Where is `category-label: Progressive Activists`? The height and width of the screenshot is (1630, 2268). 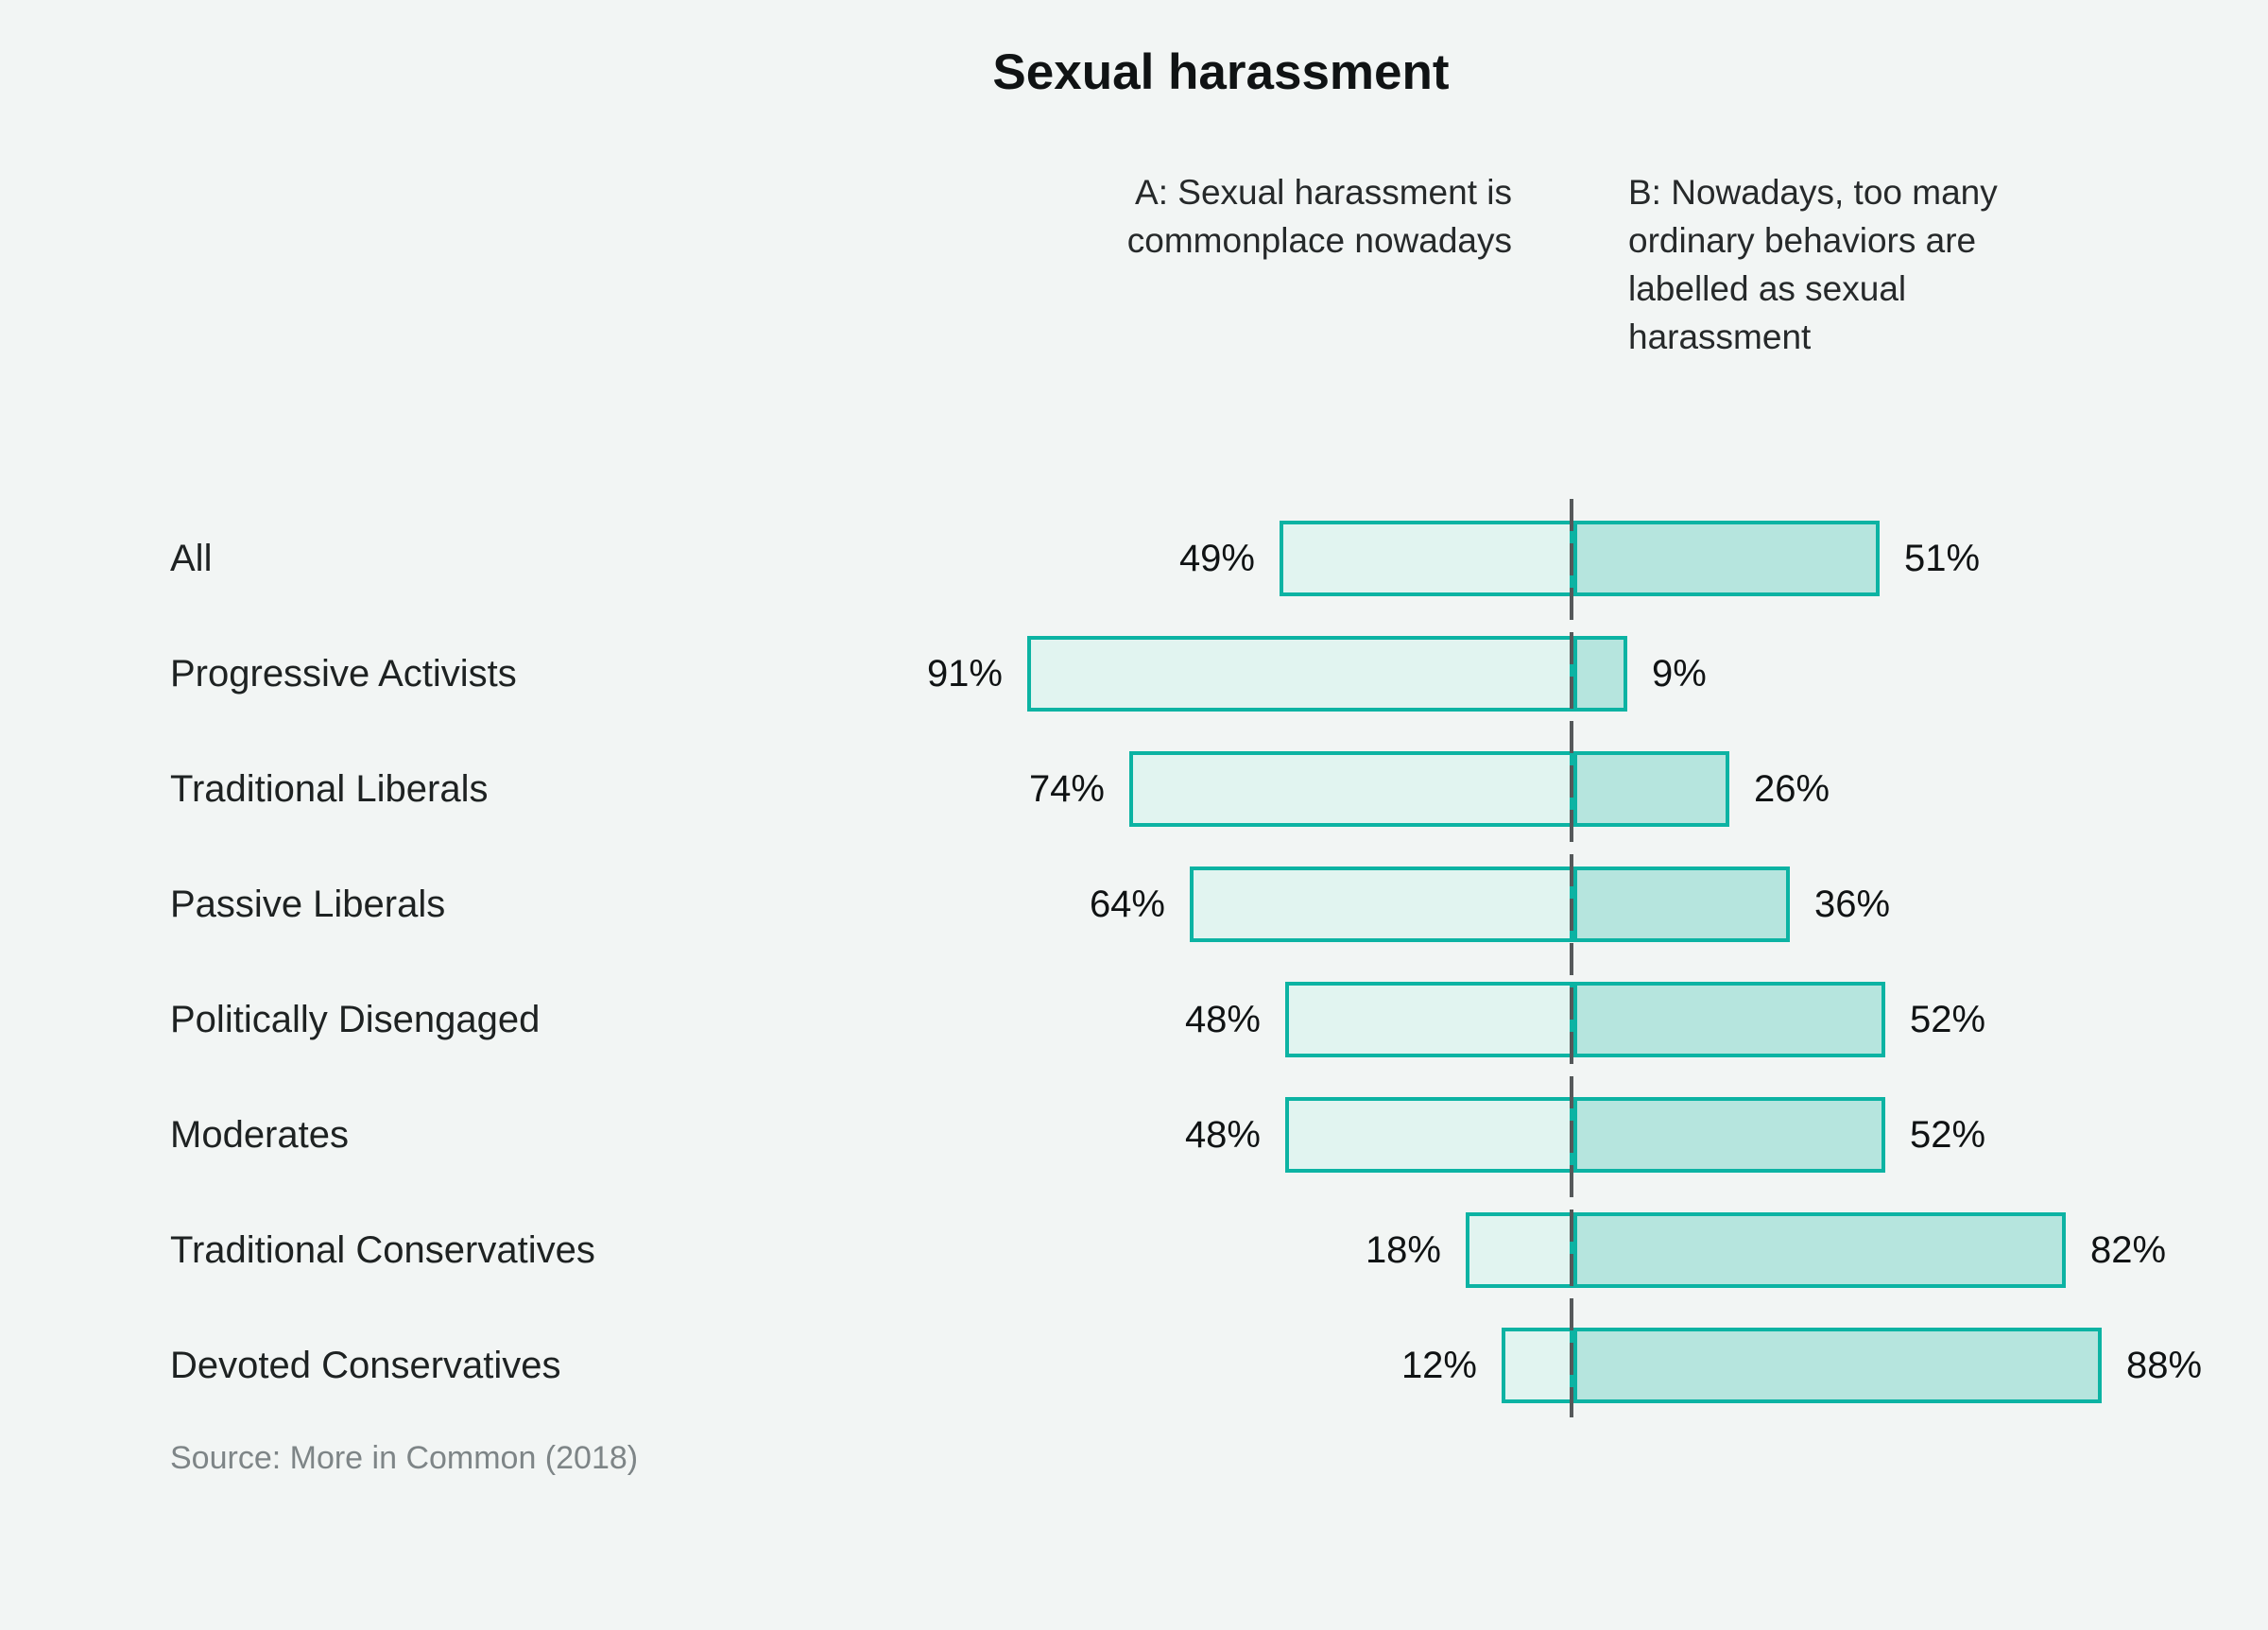 category-label: Progressive Activists is located at coordinates (343, 674).